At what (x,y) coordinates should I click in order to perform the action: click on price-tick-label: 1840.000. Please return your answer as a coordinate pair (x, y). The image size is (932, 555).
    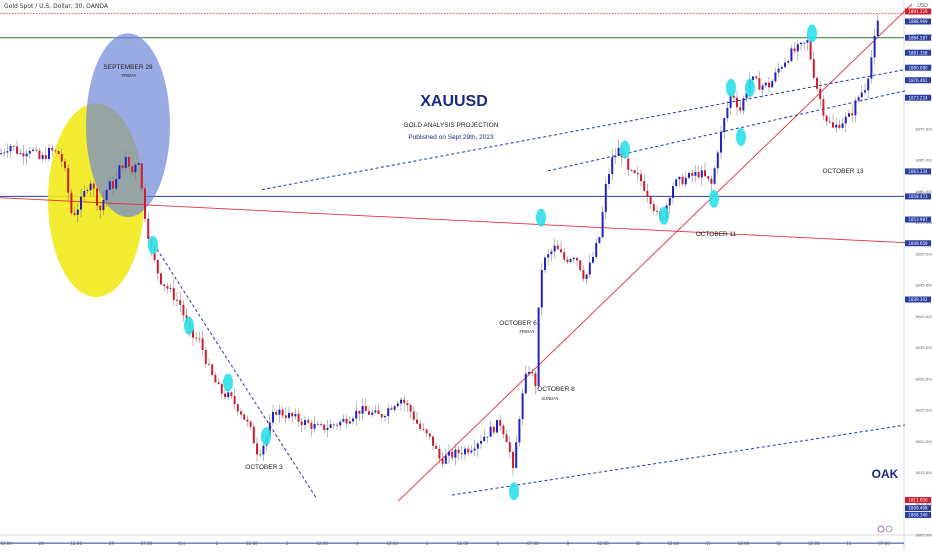
    Looking at the image, I should click on (923, 316).